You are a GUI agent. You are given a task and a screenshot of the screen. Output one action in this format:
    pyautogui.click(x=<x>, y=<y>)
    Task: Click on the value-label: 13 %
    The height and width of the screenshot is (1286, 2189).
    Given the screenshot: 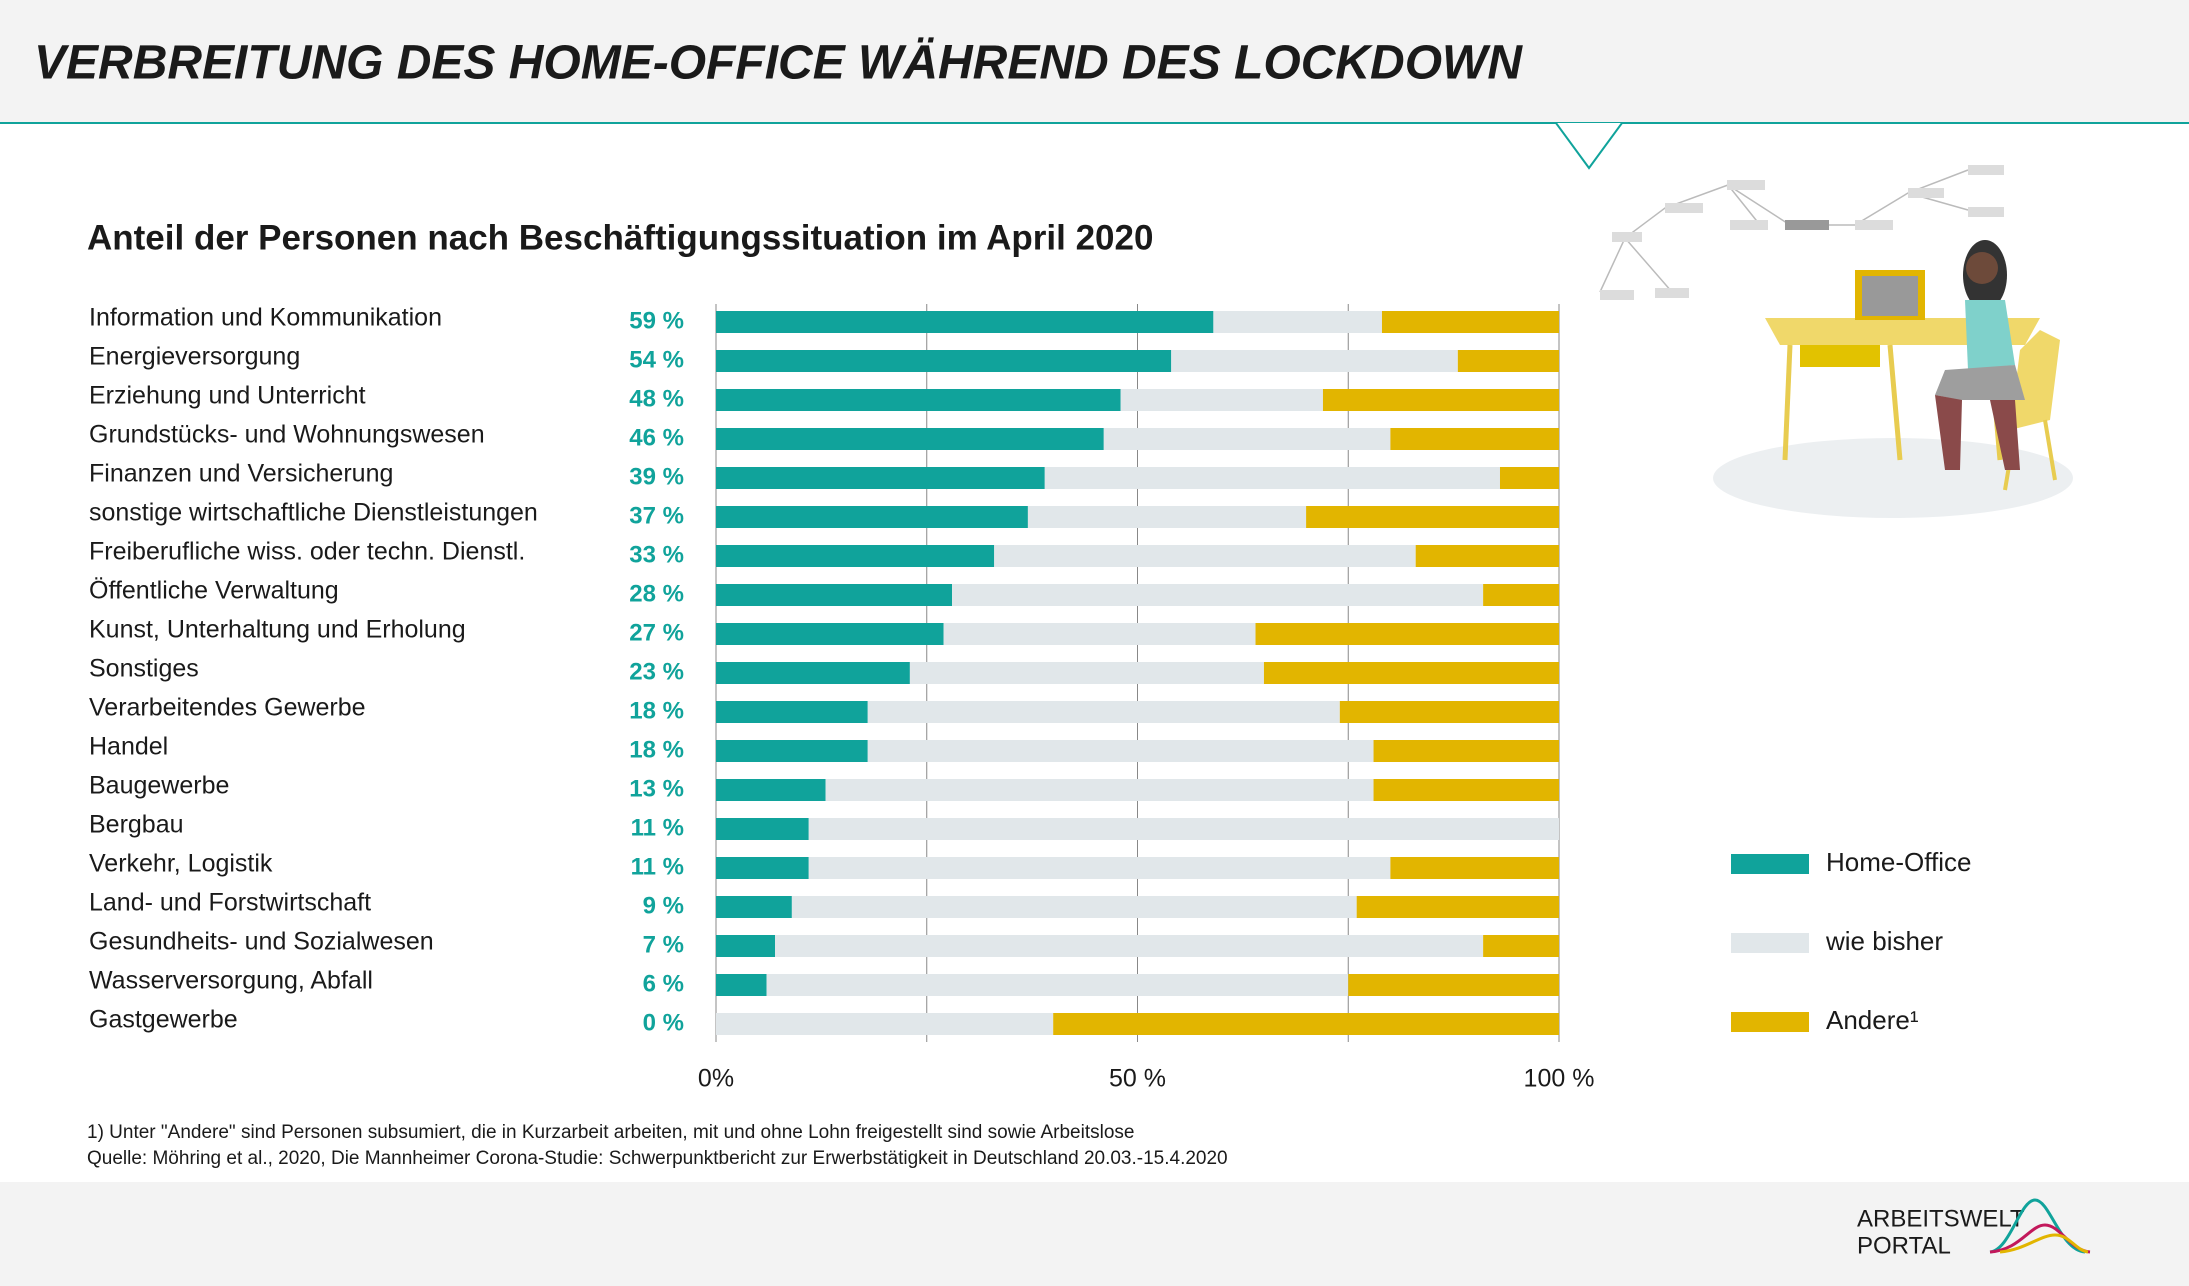 What is the action you would take?
    pyautogui.click(x=656, y=788)
    